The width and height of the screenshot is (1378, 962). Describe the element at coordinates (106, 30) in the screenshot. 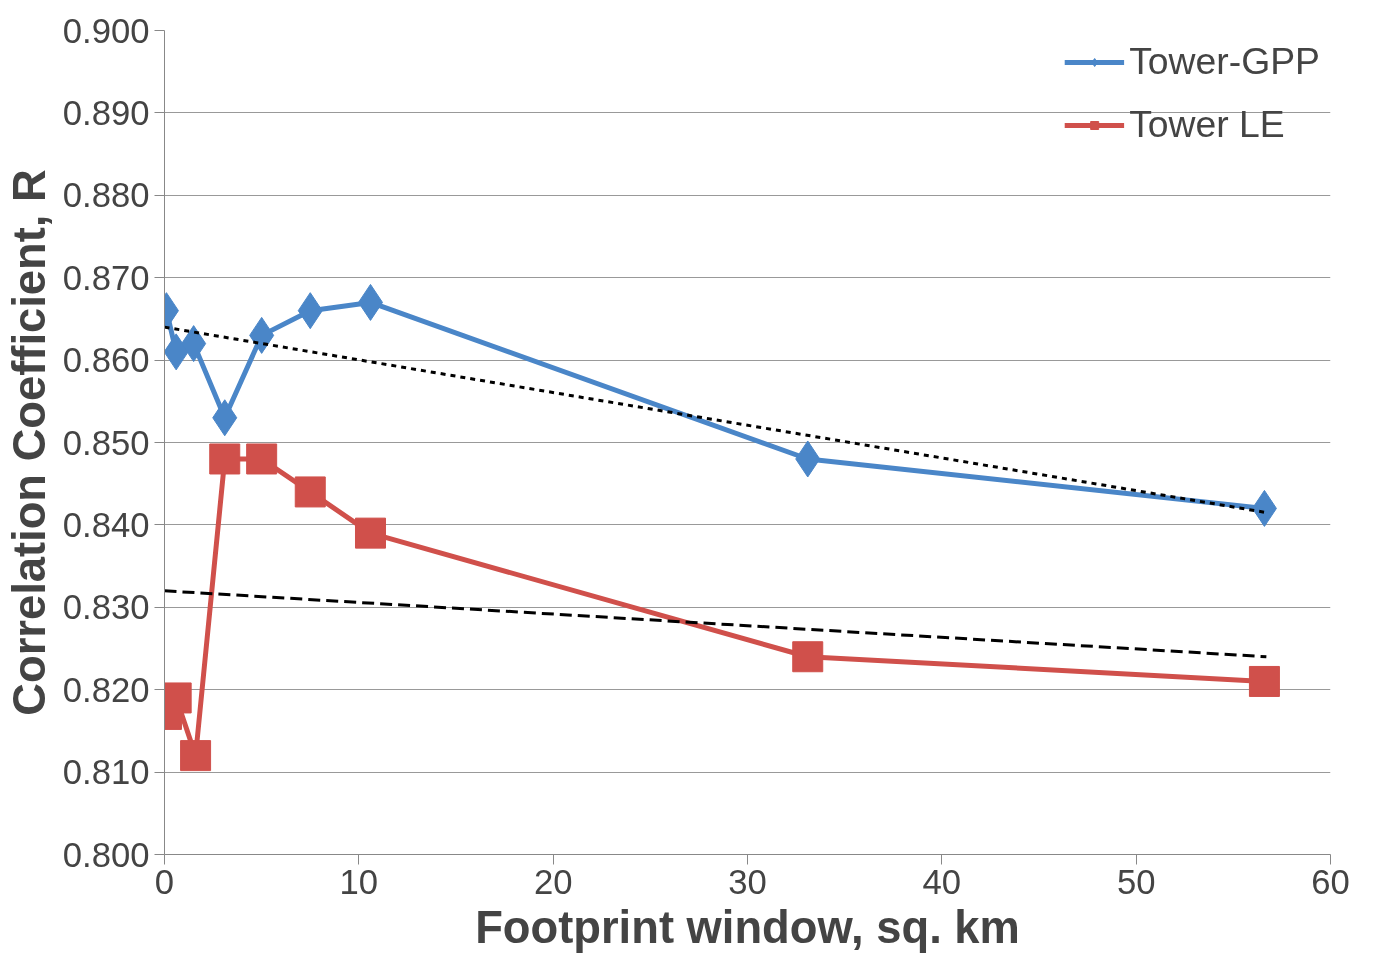

I see `y-tick-label: 0.900` at that location.